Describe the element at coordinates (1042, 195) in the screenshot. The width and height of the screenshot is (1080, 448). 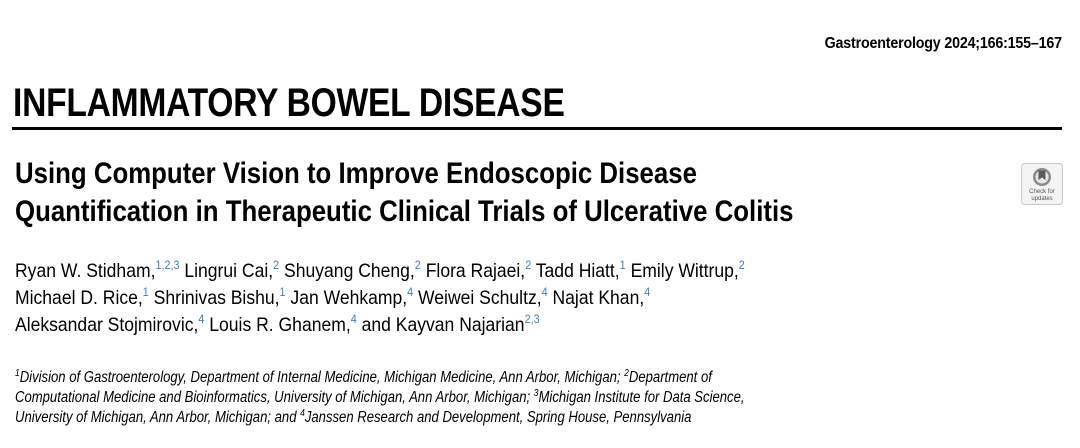
I see `check-for-updates-label: Check for updates` at that location.